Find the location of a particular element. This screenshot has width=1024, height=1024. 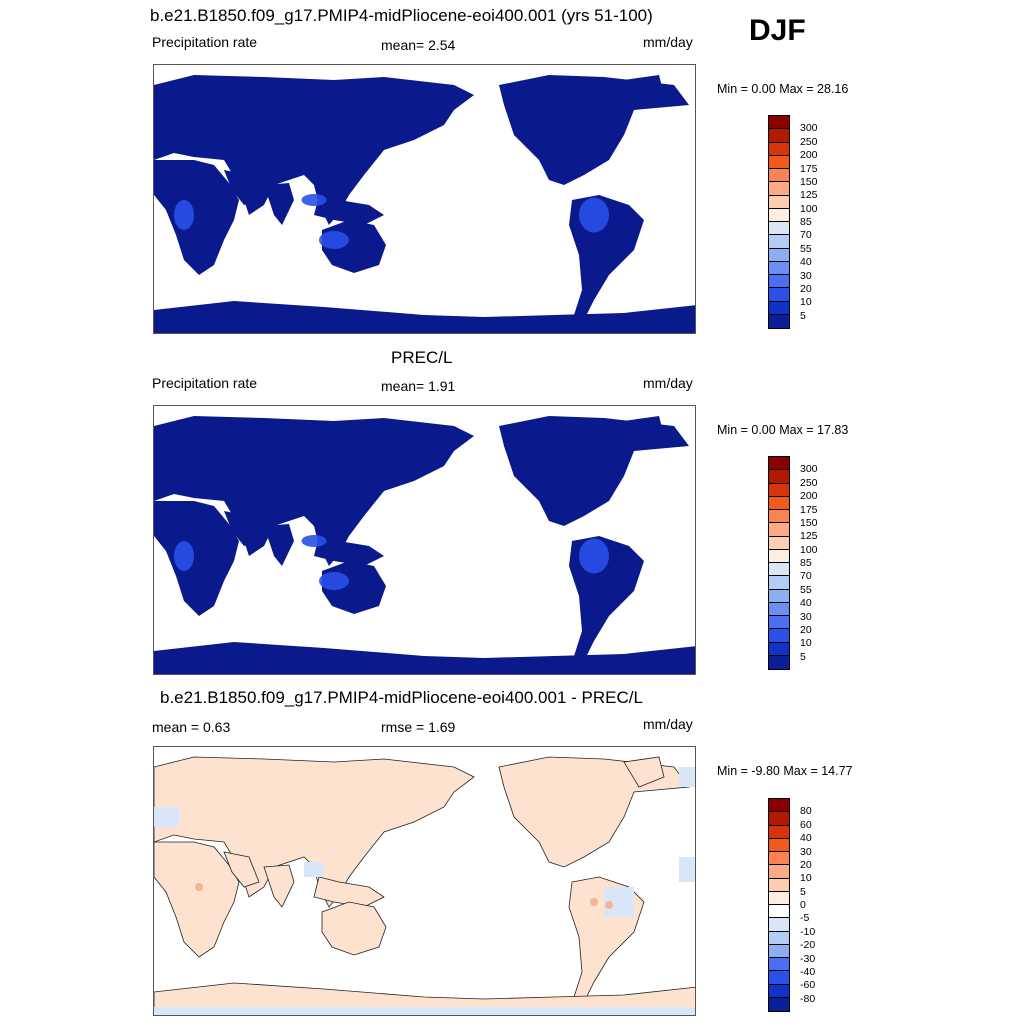

panel-2-units: mm/day is located at coordinates (668, 383).